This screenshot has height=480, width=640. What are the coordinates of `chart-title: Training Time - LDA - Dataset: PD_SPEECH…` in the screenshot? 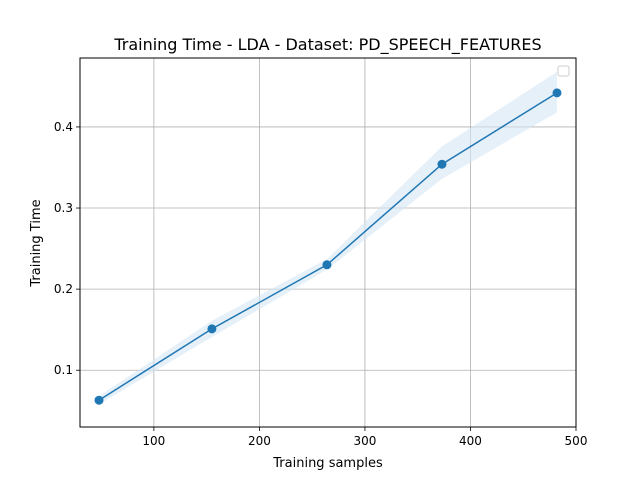 It's located at (327, 45).